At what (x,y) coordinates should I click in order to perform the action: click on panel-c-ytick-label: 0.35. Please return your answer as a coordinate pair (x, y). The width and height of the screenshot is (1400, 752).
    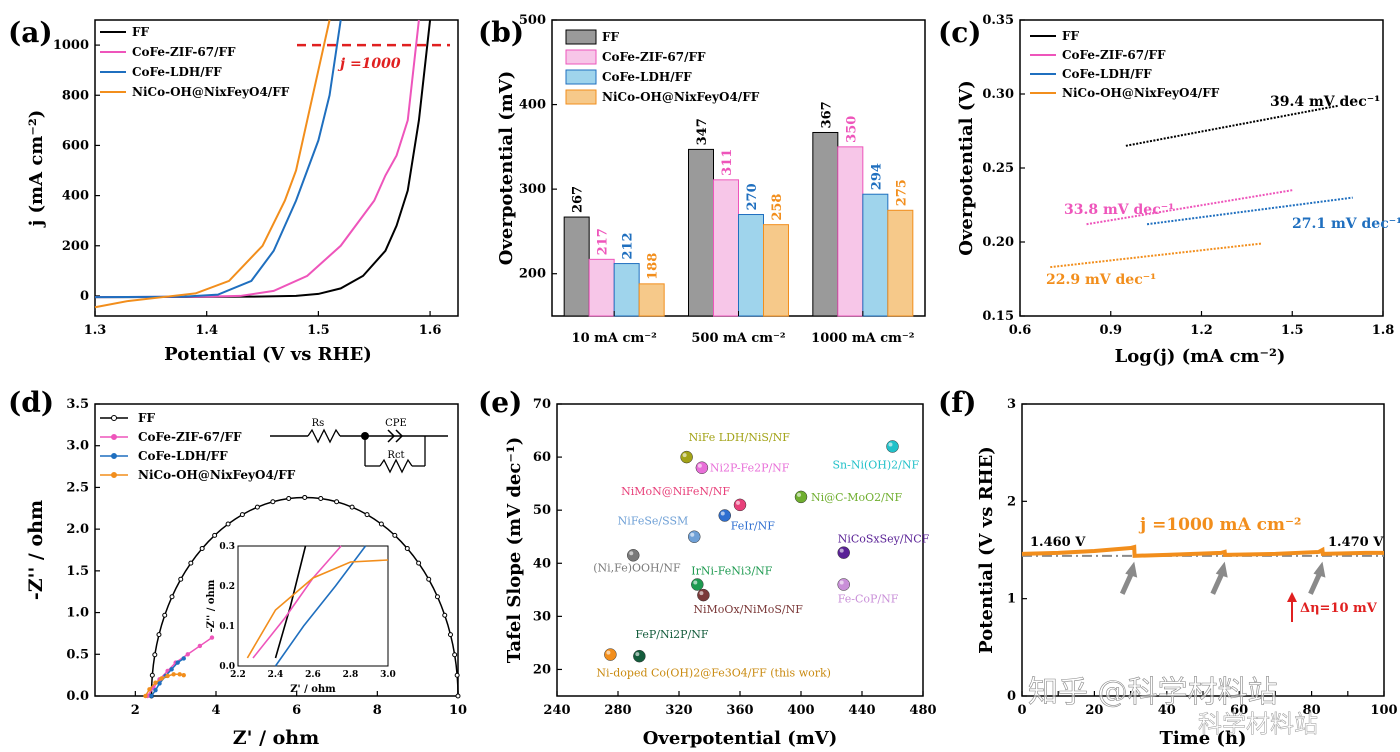
    Looking at the image, I should click on (998, 20).